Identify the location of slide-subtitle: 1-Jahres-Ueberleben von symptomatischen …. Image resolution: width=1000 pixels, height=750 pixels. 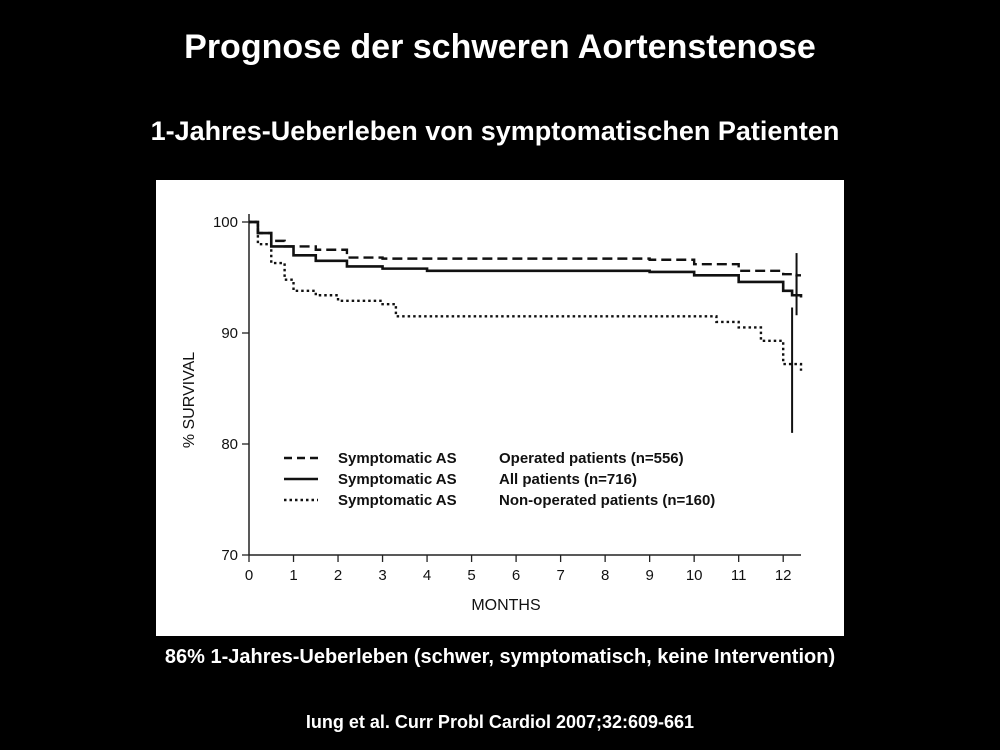
(495, 131).